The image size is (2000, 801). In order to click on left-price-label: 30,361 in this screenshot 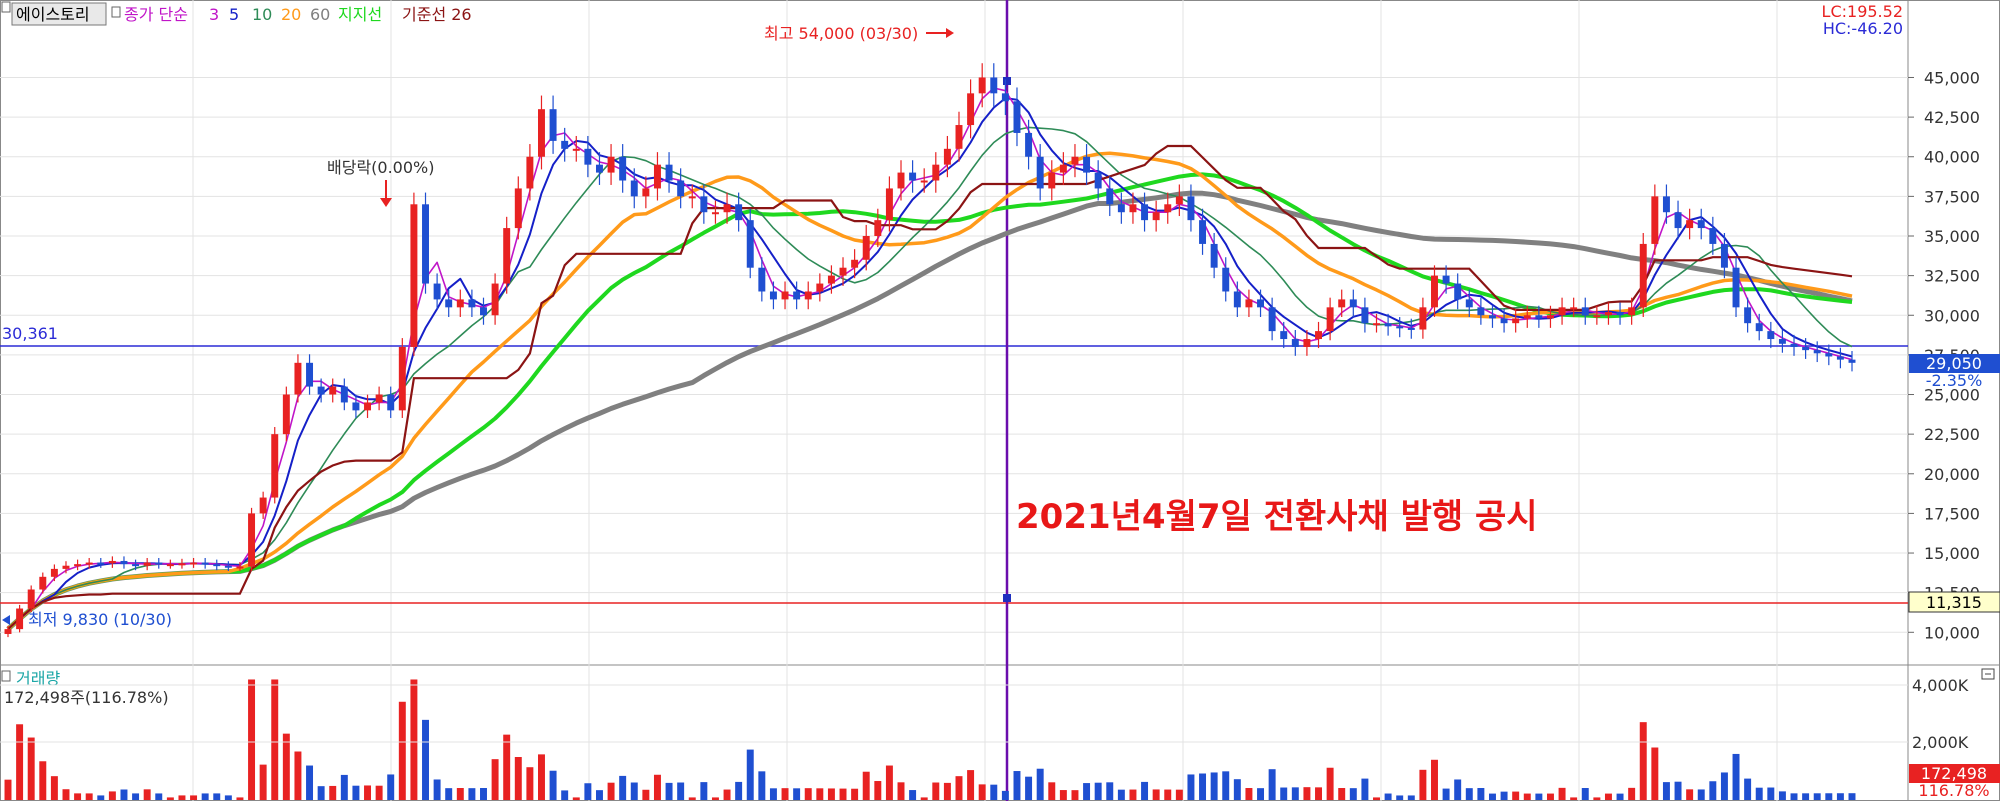, I will do `click(30, 333)`.